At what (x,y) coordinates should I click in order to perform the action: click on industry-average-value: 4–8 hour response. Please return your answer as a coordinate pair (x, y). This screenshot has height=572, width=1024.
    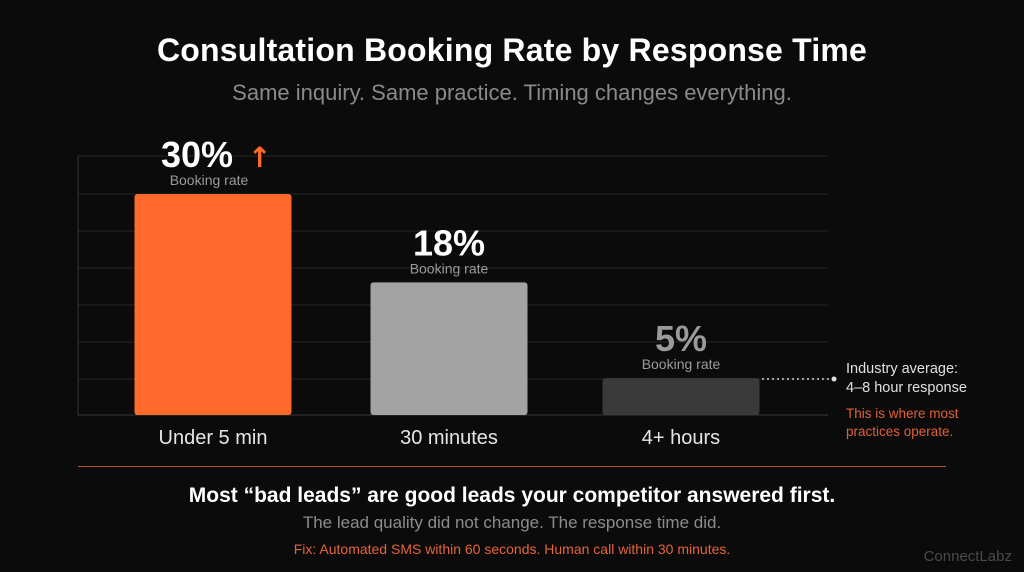
    Looking at the image, I should click on (906, 388).